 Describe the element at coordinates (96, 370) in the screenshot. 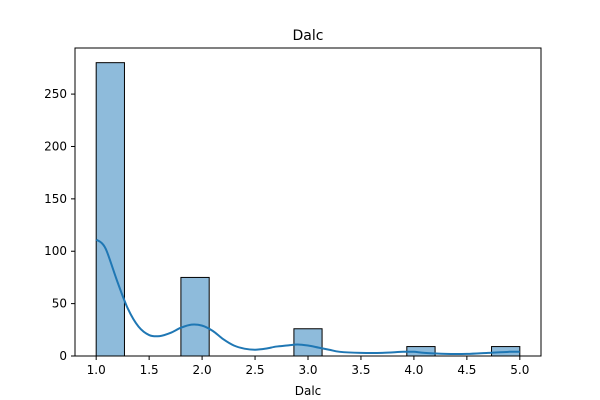

I see `x-tick-label: 1.0` at that location.